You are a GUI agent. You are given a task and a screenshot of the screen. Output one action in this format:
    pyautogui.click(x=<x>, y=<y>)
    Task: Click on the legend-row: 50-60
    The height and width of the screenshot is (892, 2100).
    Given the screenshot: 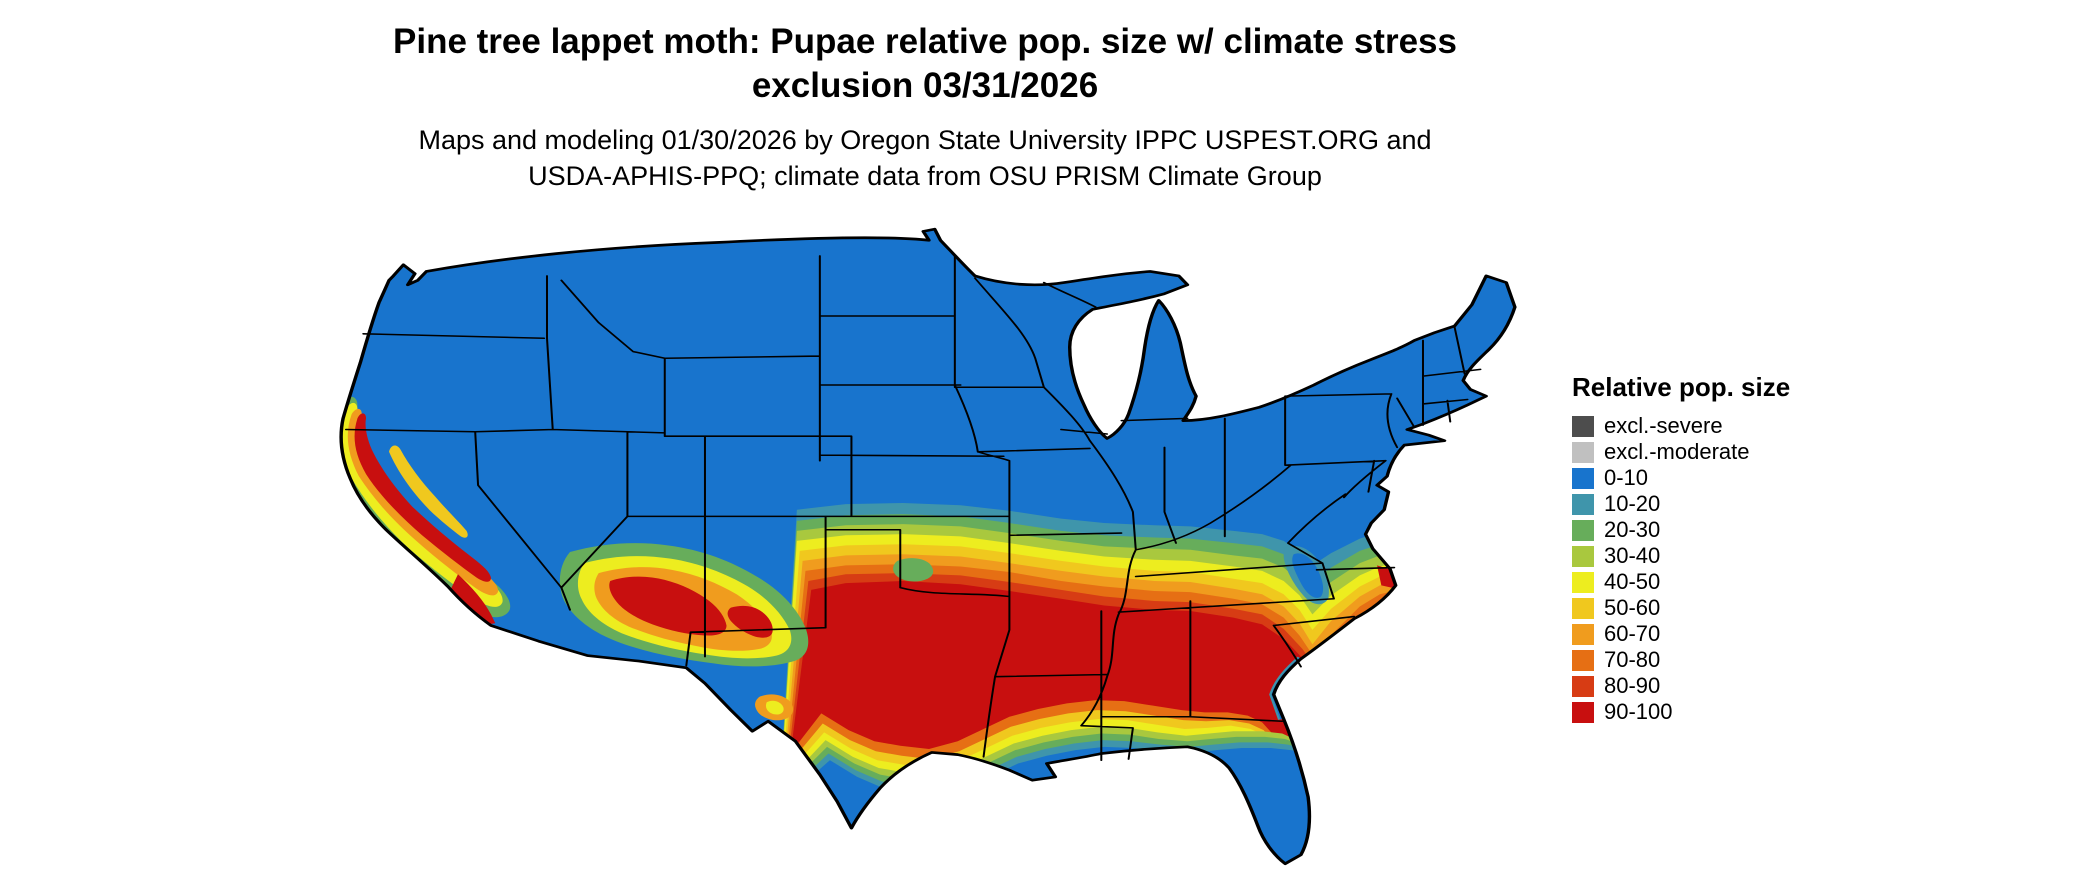 What is the action you would take?
    pyautogui.click(x=1722, y=608)
    